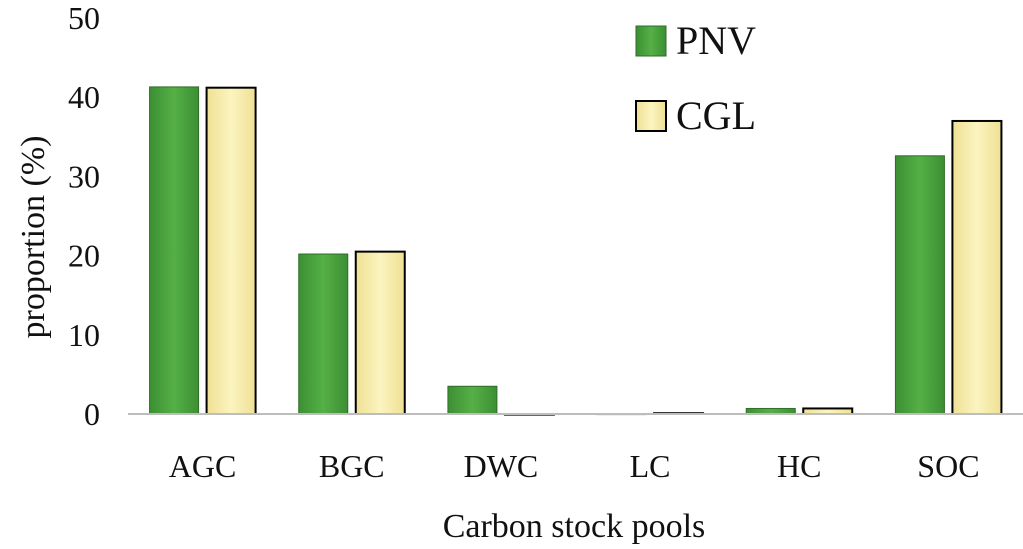 The width and height of the screenshot is (1023, 549). Describe the element at coordinates (695, 78) in the screenshot. I see `legend: PNV CGL` at that location.